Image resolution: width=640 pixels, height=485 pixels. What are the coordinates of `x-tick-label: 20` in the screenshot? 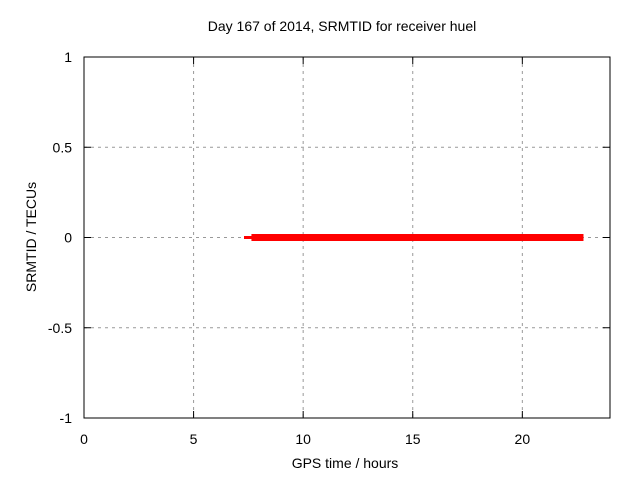 It's located at (523, 439).